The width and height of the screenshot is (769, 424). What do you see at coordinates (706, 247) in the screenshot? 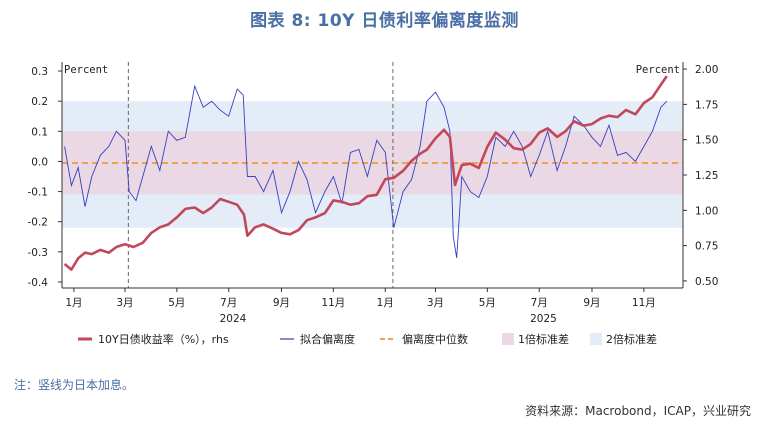
I see `right-tick-label: 0.75` at bounding box center [706, 247].